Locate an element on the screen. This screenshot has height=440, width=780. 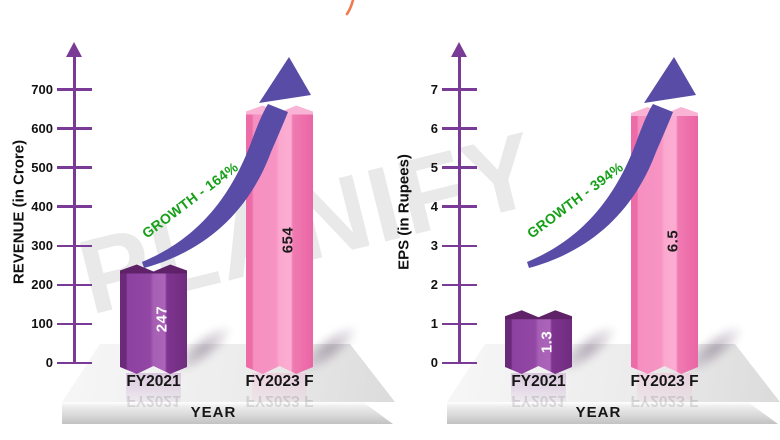
y-tick-label: 2 is located at coordinates (434, 284).